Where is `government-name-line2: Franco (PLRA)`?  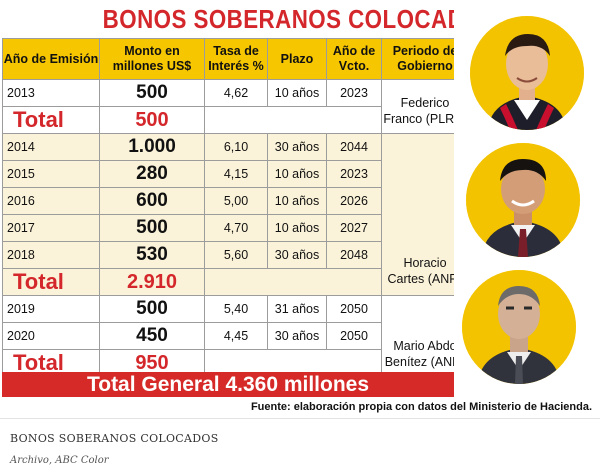 government-name-line2: Franco (PLRA) is located at coordinates (425, 119).